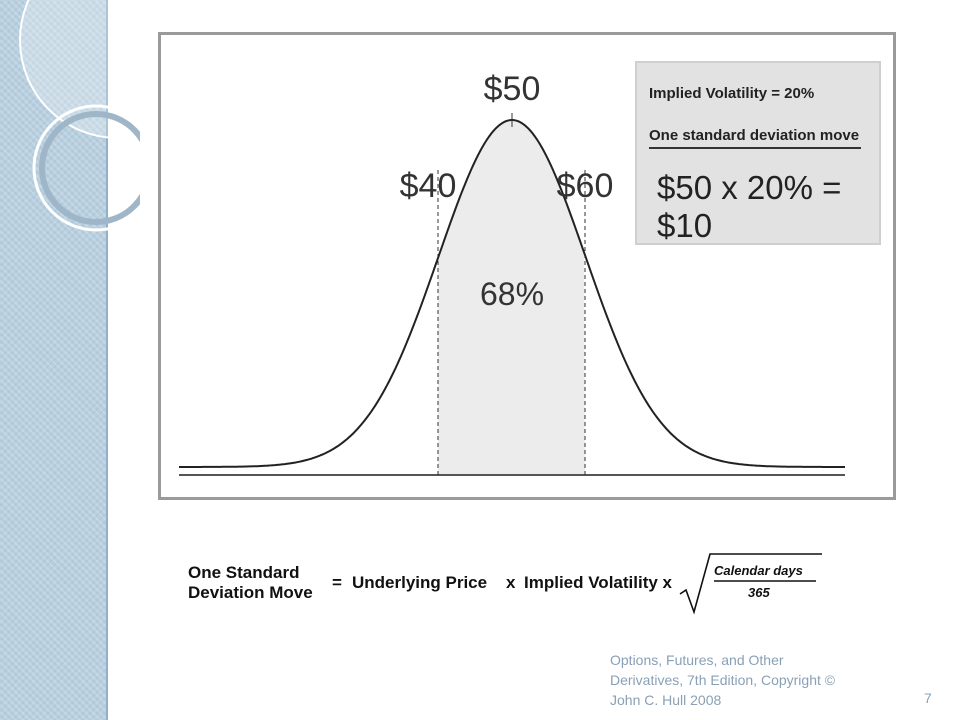 This screenshot has width=960, height=720. What do you see at coordinates (723, 680) in the screenshot?
I see `footer-line2: Derivatives, 7th Edition, Copyright ©` at bounding box center [723, 680].